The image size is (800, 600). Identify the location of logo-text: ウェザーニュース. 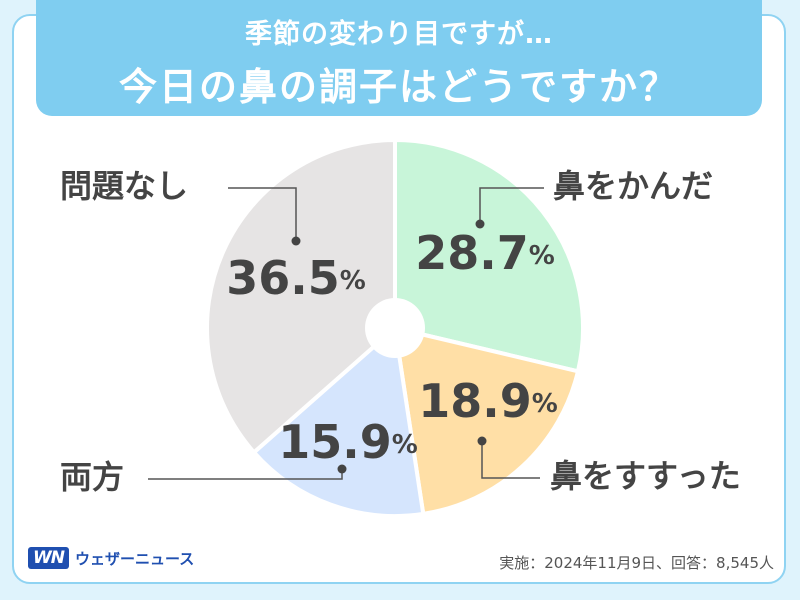
(134, 558).